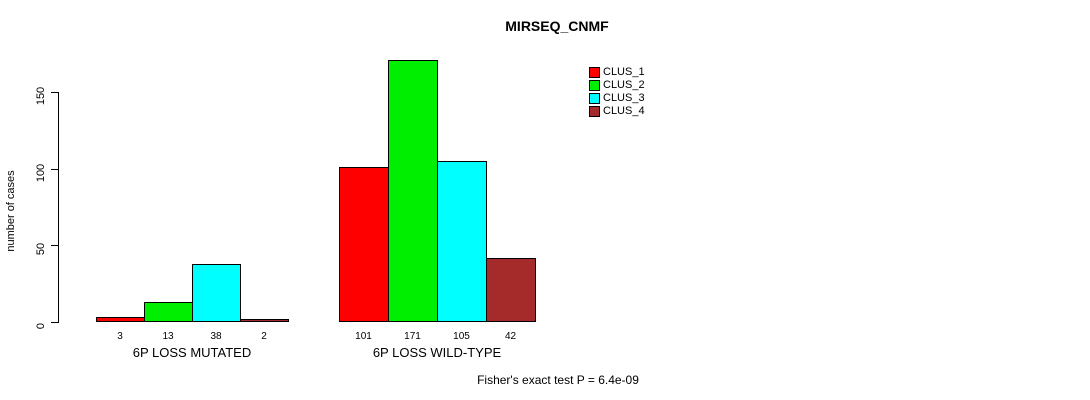 This screenshot has width=1090, height=400. Describe the element at coordinates (461, 336) in the screenshot. I see `bar-value-label: 105` at that location.